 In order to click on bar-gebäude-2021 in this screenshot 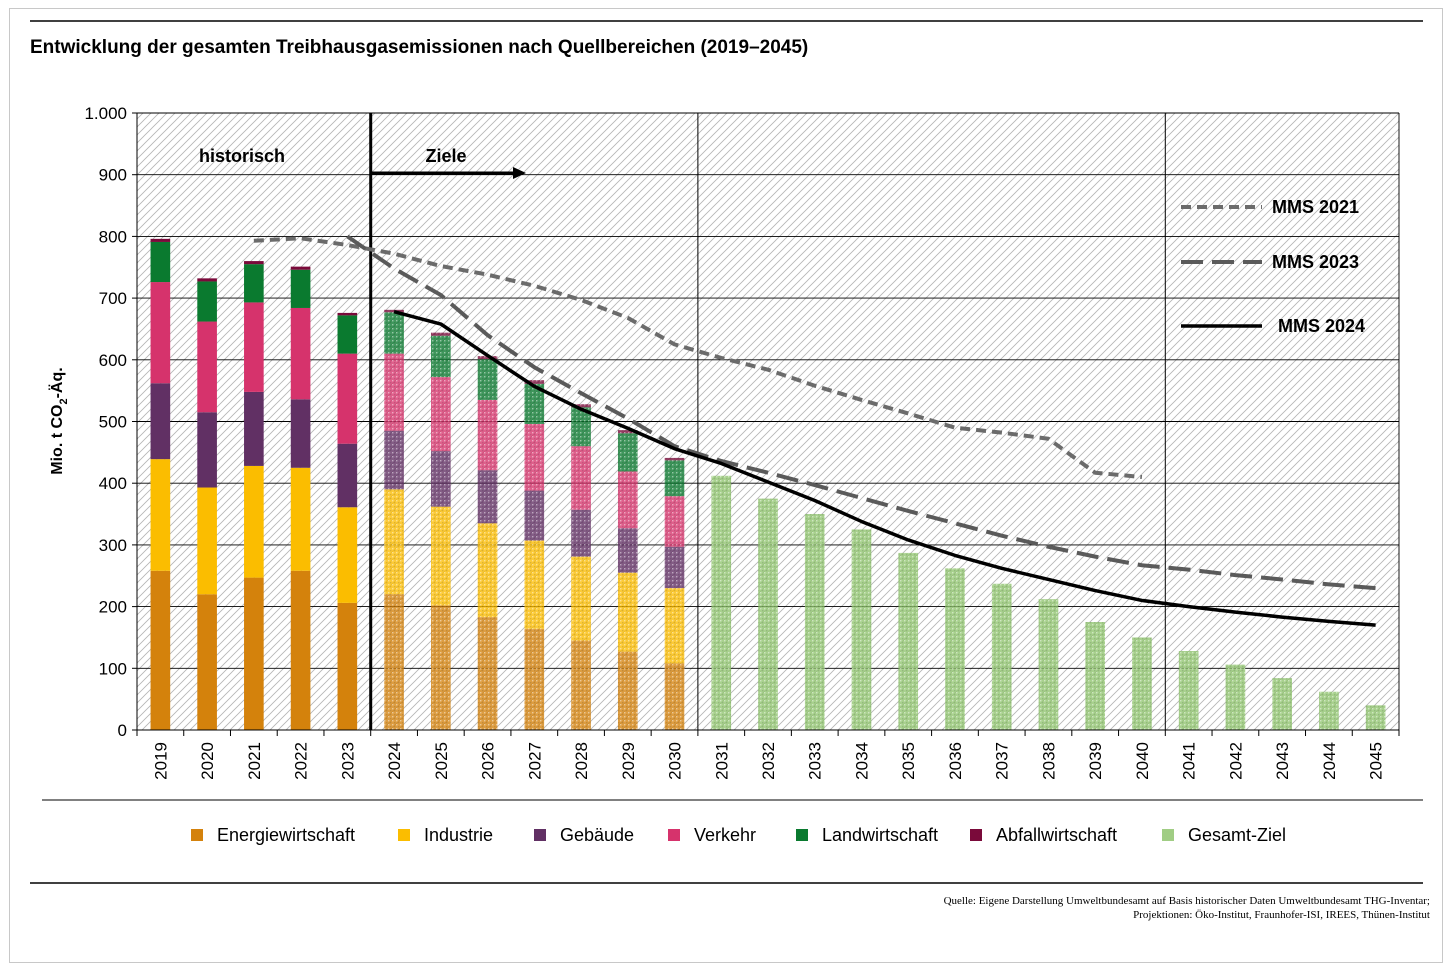, I will do `click(254, 428)`.